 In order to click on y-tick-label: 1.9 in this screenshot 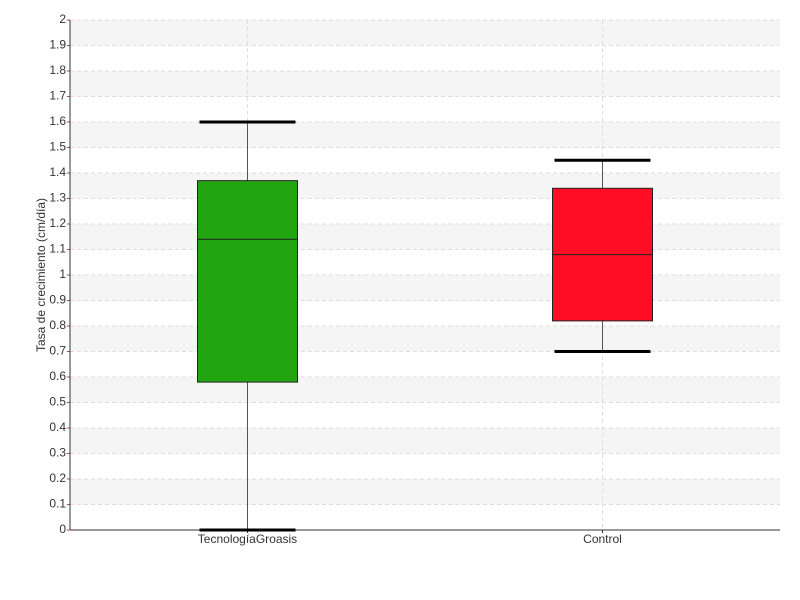, I will do `click(57, 45)`.